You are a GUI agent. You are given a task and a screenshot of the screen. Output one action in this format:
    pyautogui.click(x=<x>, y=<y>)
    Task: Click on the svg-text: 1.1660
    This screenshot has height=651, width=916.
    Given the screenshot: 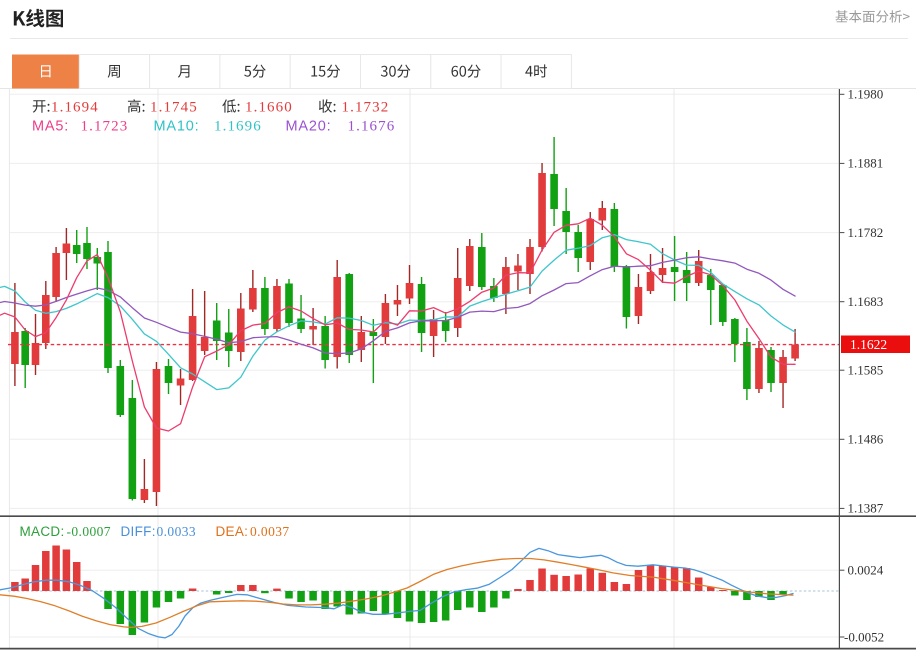 What is the action you would take?
    pyautogui.click(x=269, y=108)
    